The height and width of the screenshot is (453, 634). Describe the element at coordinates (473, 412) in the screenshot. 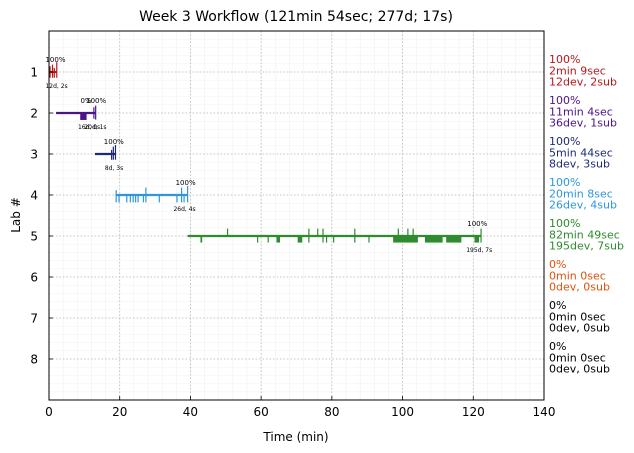

I see `x-tick-label: 120` at that location.